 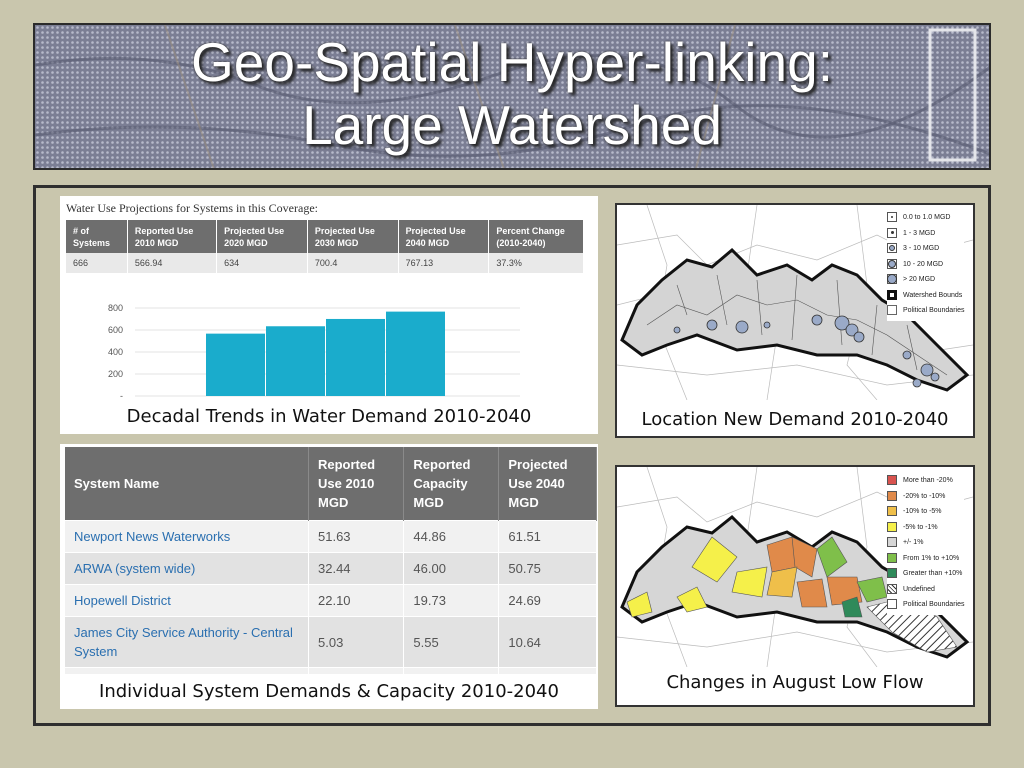 I want to click on cell-projected-2030: 700.4, so click(x=353, y=263).